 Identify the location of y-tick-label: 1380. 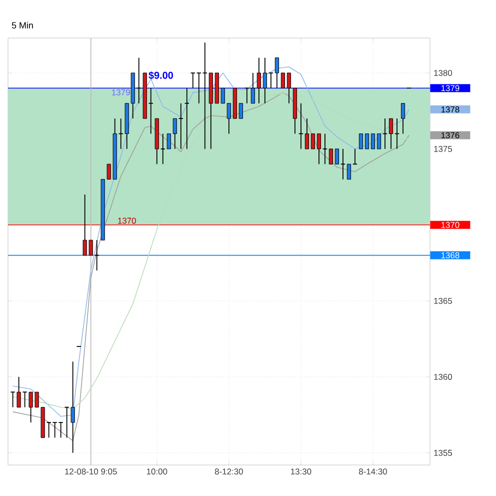
(443, 73).